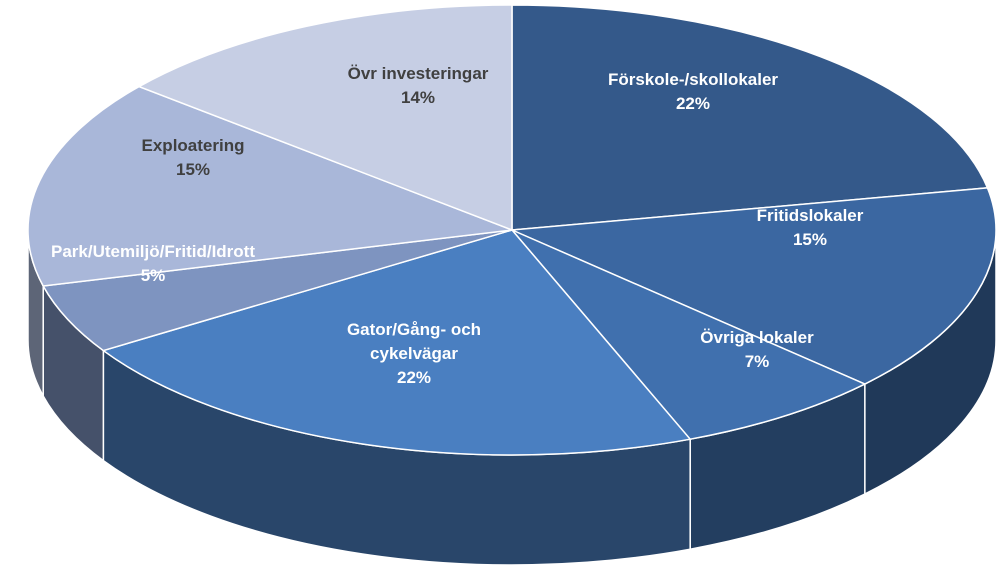  What do you see at coordinates (418, 73) in the screenshot?
I see `category-label: Övr investeringar` at bounding box center [418, 73].